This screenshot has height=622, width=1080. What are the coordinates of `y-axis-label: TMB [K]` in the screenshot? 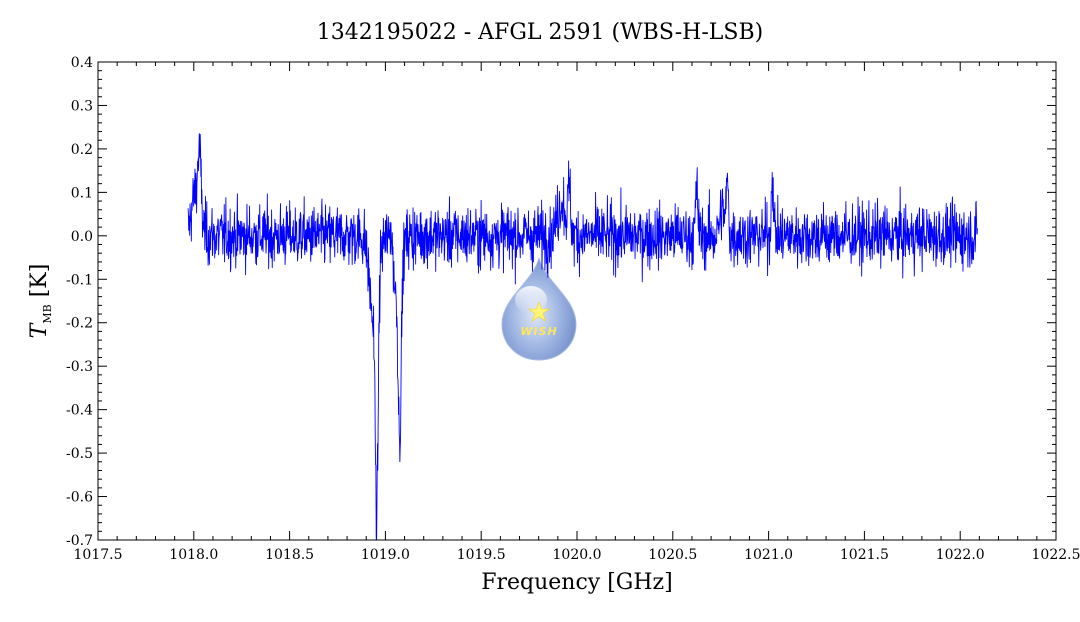 It's located at (40, 301).